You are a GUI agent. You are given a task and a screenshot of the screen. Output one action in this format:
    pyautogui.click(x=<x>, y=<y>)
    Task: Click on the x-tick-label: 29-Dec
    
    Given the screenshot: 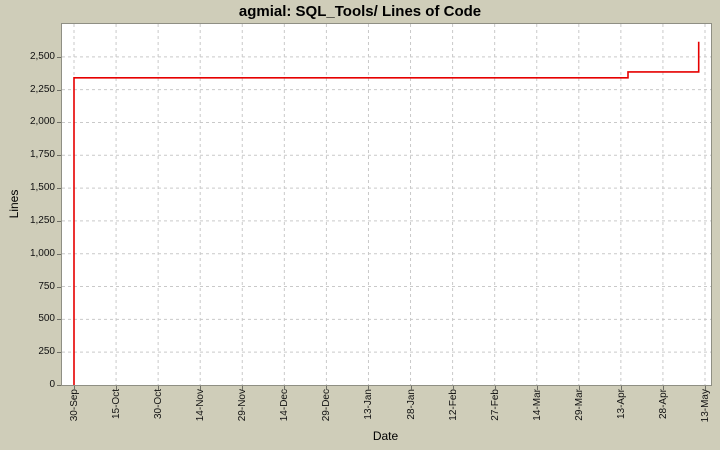 What is the action you would take?
    pyautogui.click(x=327, y=405)
    